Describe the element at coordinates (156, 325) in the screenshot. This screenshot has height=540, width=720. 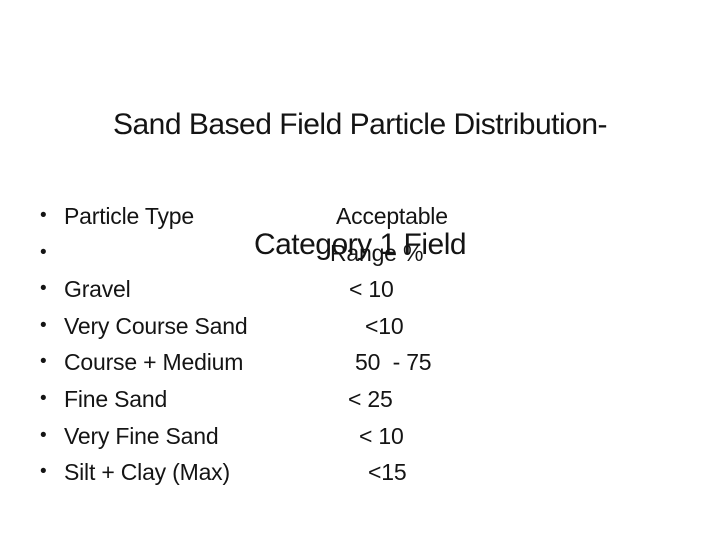
I see `particle-type-label: Very Course Sand` at that location.